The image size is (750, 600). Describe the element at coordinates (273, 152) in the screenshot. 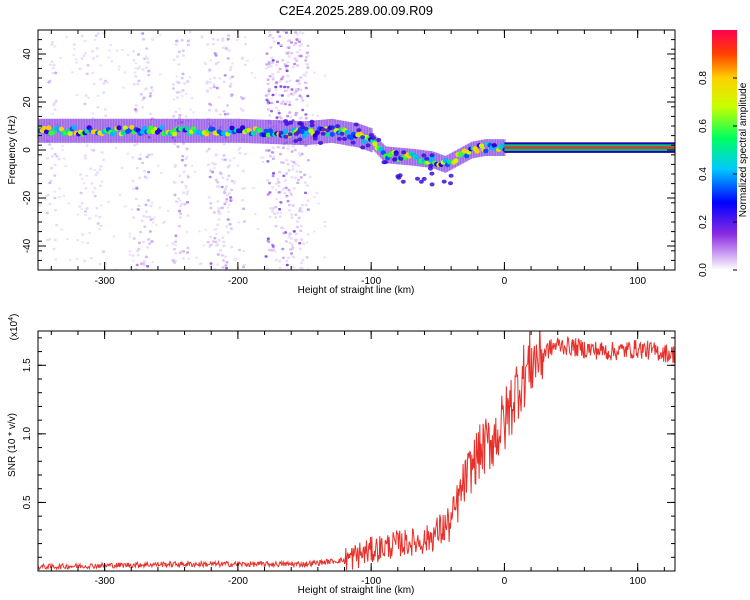

I see `spectrogram-tone-band` at that location.